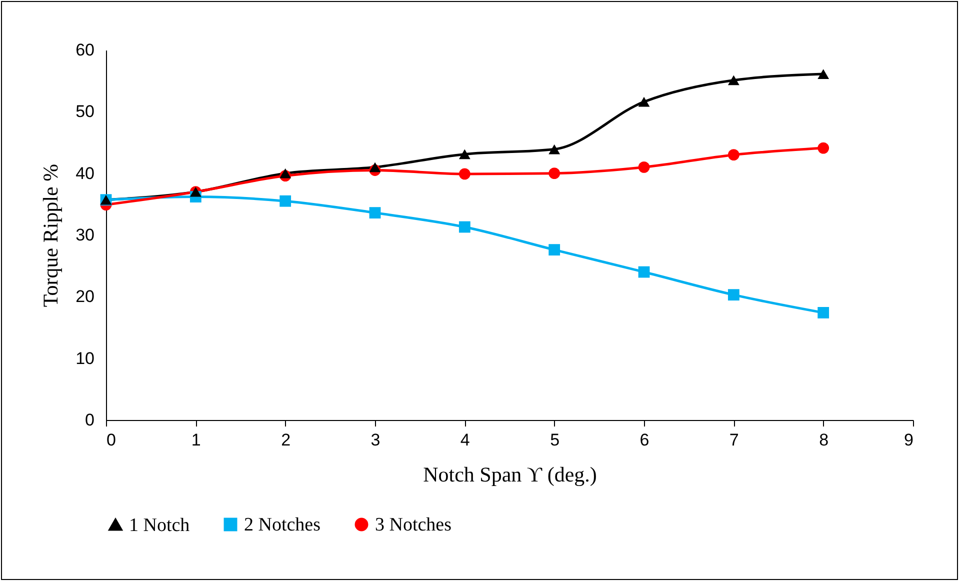 This screenshot has height=581, width=959. What do you see at coordinates (465, 440) in the screenshot?
I see `x-tick-label: 4` at bounding box center [465, 440].